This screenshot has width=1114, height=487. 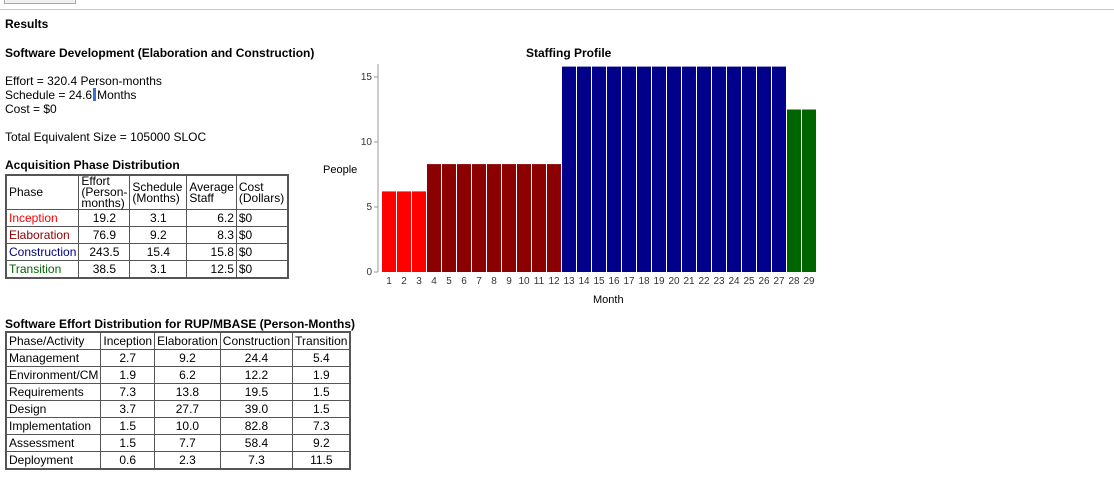 I want to click on cell-schedule: 15.4, so click(x=158, y=252).